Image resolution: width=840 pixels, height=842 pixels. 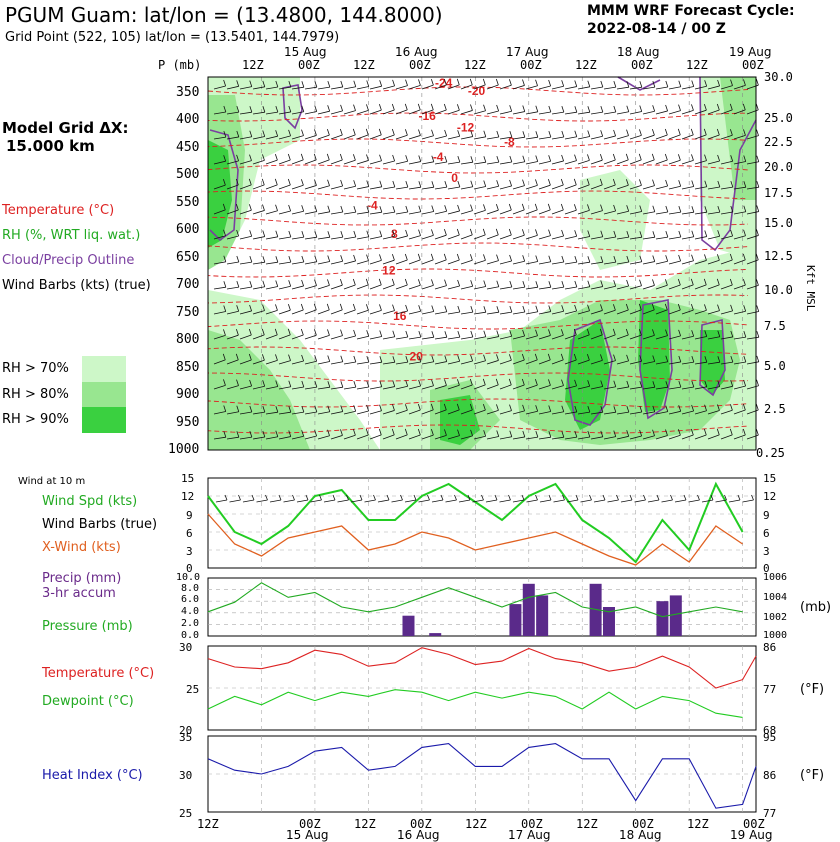 What do you see at coordinates (778, 77) in the screenshot?
I see `height-tick: 30.0` at bounding box center [778, 77].